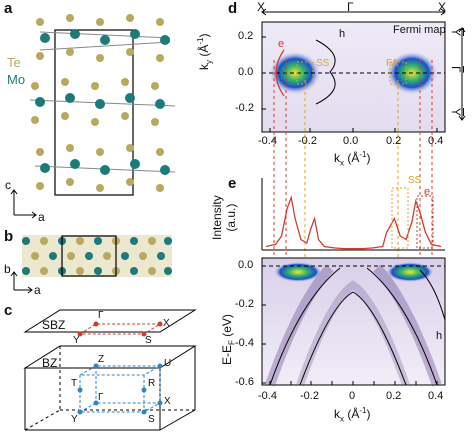  Describe the element at coordinates (261, 7) in the screenshot. I see `top-label-x-left: X` at that location.